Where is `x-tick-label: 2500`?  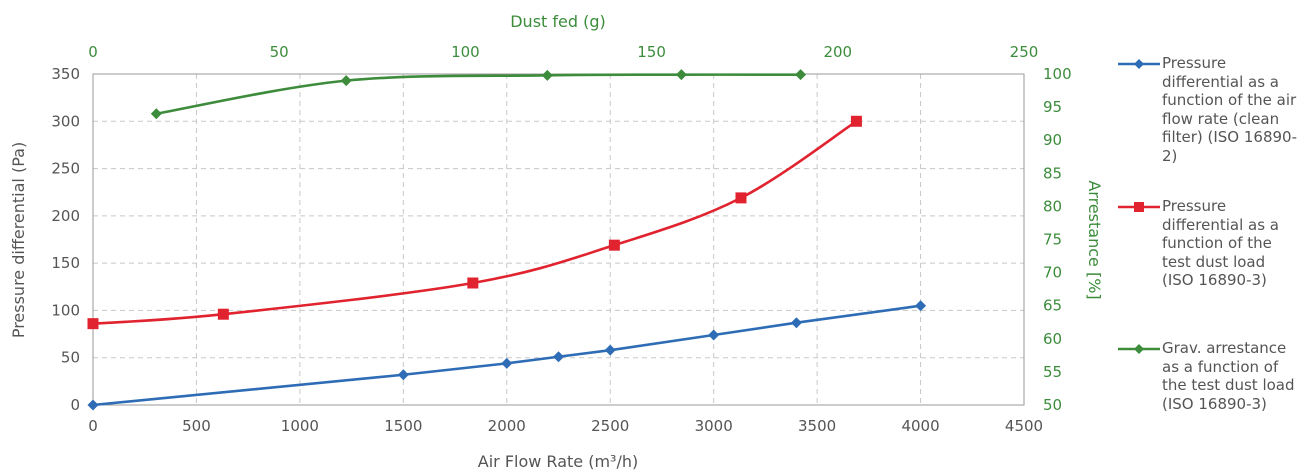 x-tick-label: 2500 is located at coordinates (610, 426).